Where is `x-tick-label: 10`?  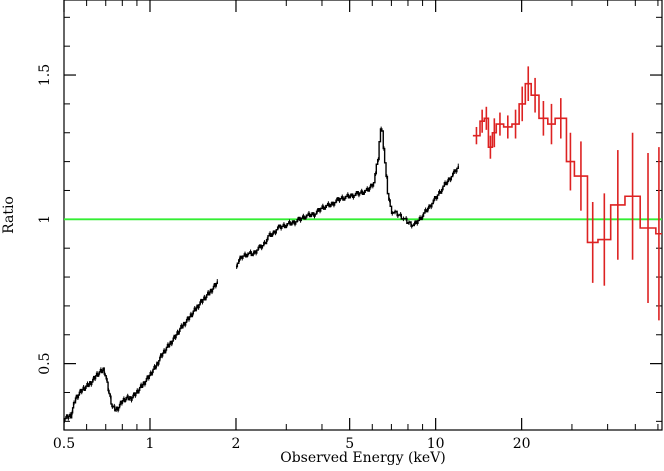
x-tick-label: 10 is located at coordinates (436, 444).